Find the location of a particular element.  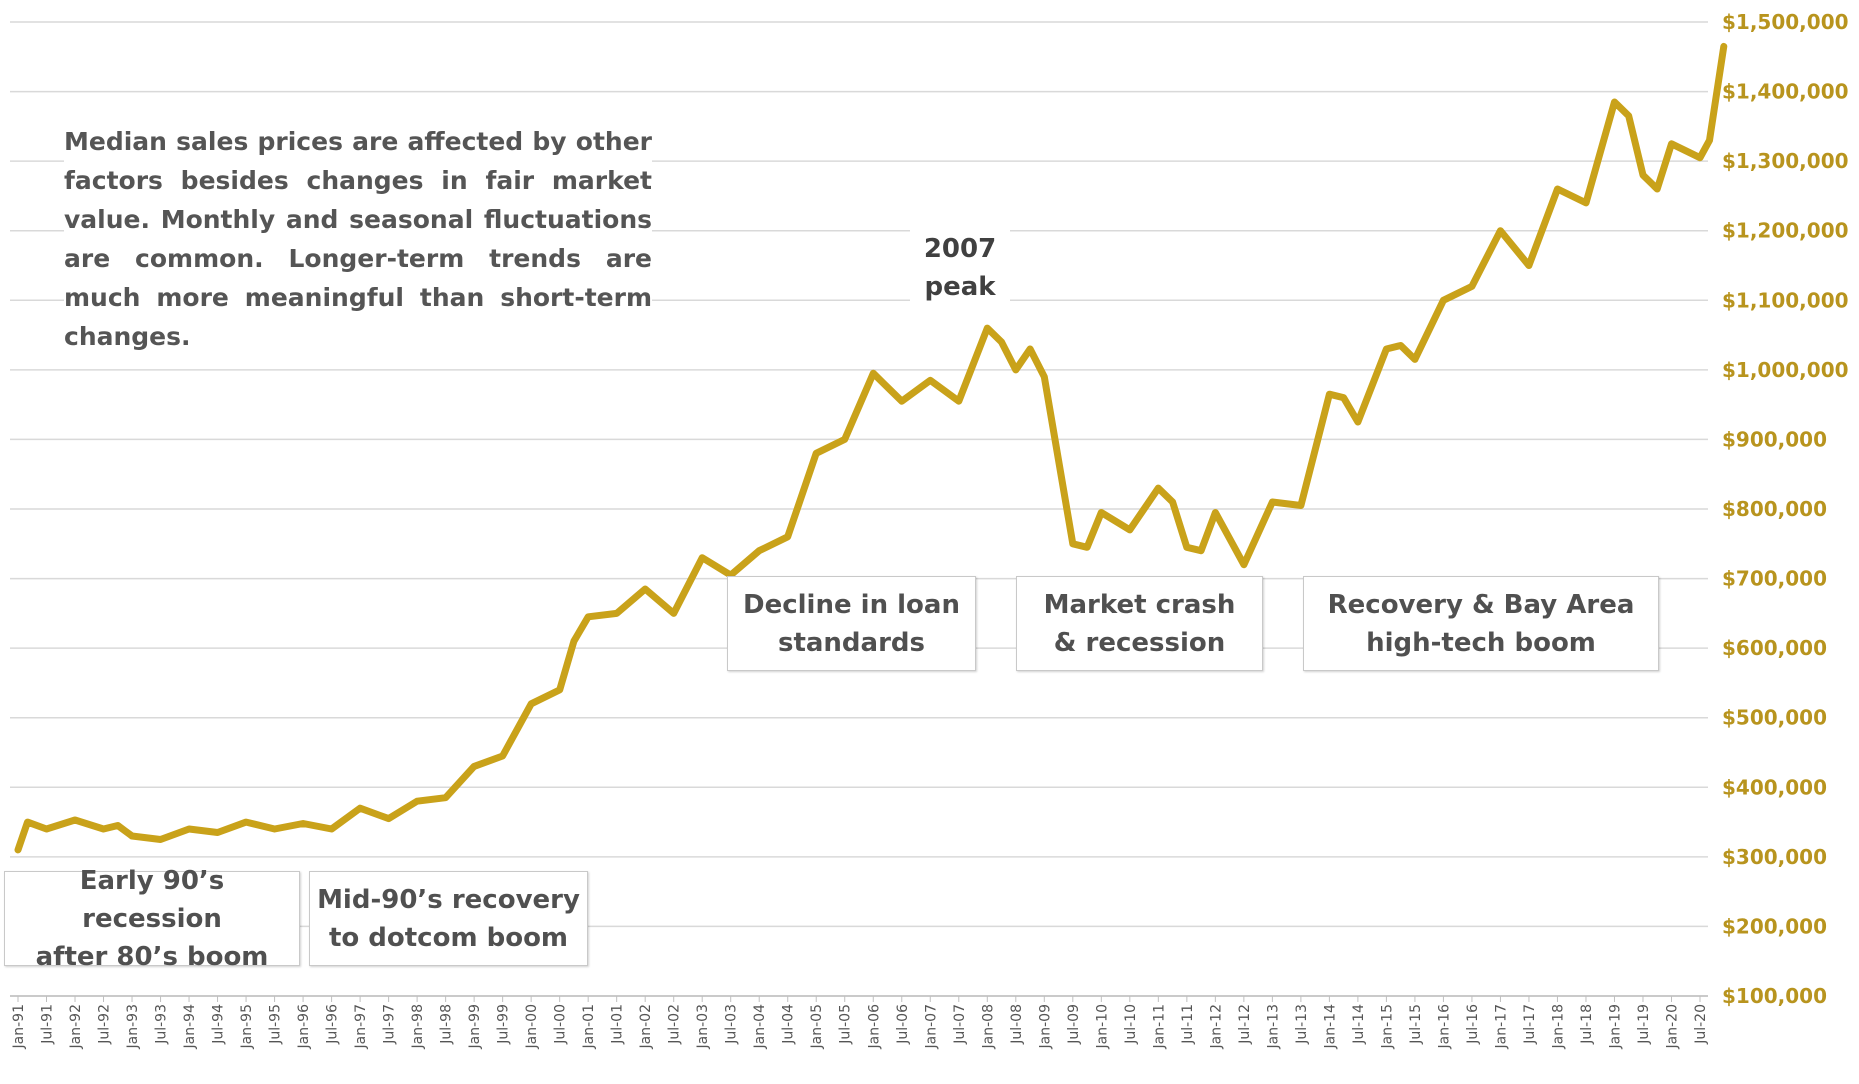

x-tick-label: Jan-96 is located at coordinates (304, 1027).